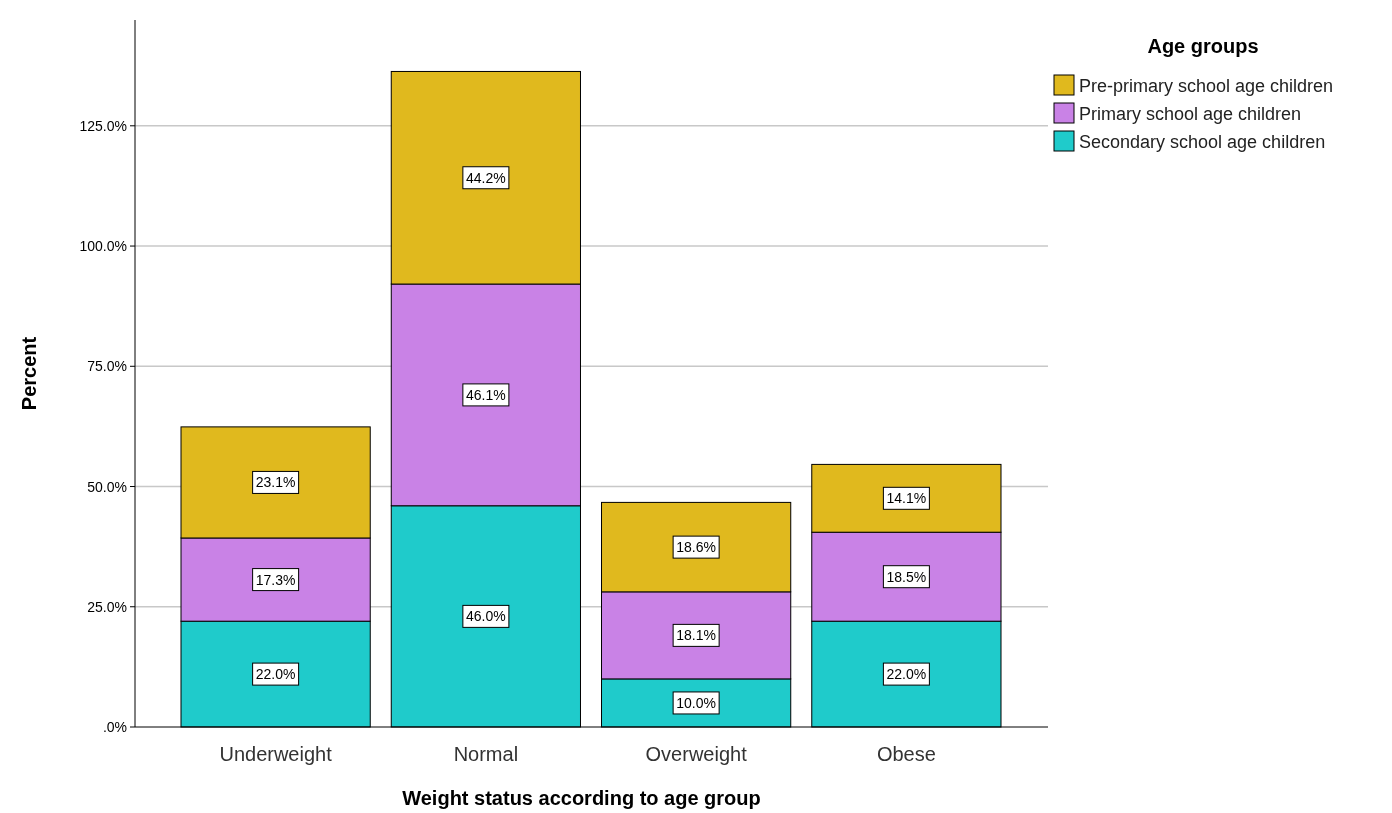  I want to click on x-tick-label: Normal, so click(486, 754).